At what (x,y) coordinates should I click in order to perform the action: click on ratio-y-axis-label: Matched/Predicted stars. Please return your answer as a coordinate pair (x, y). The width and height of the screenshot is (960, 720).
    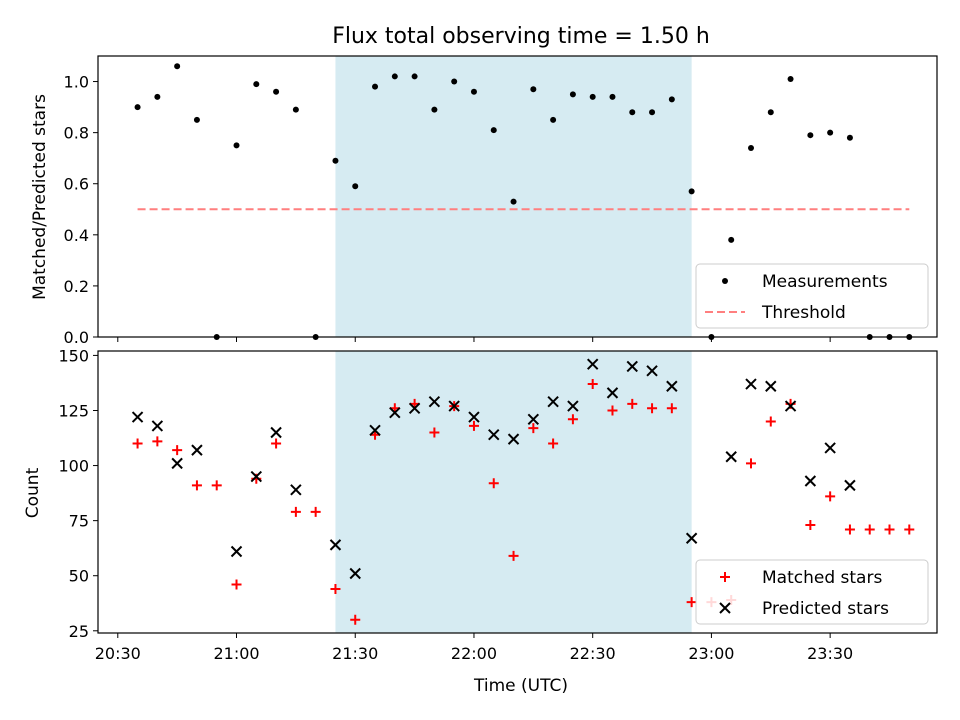
    Looking at the image, I should click on (40, 197).